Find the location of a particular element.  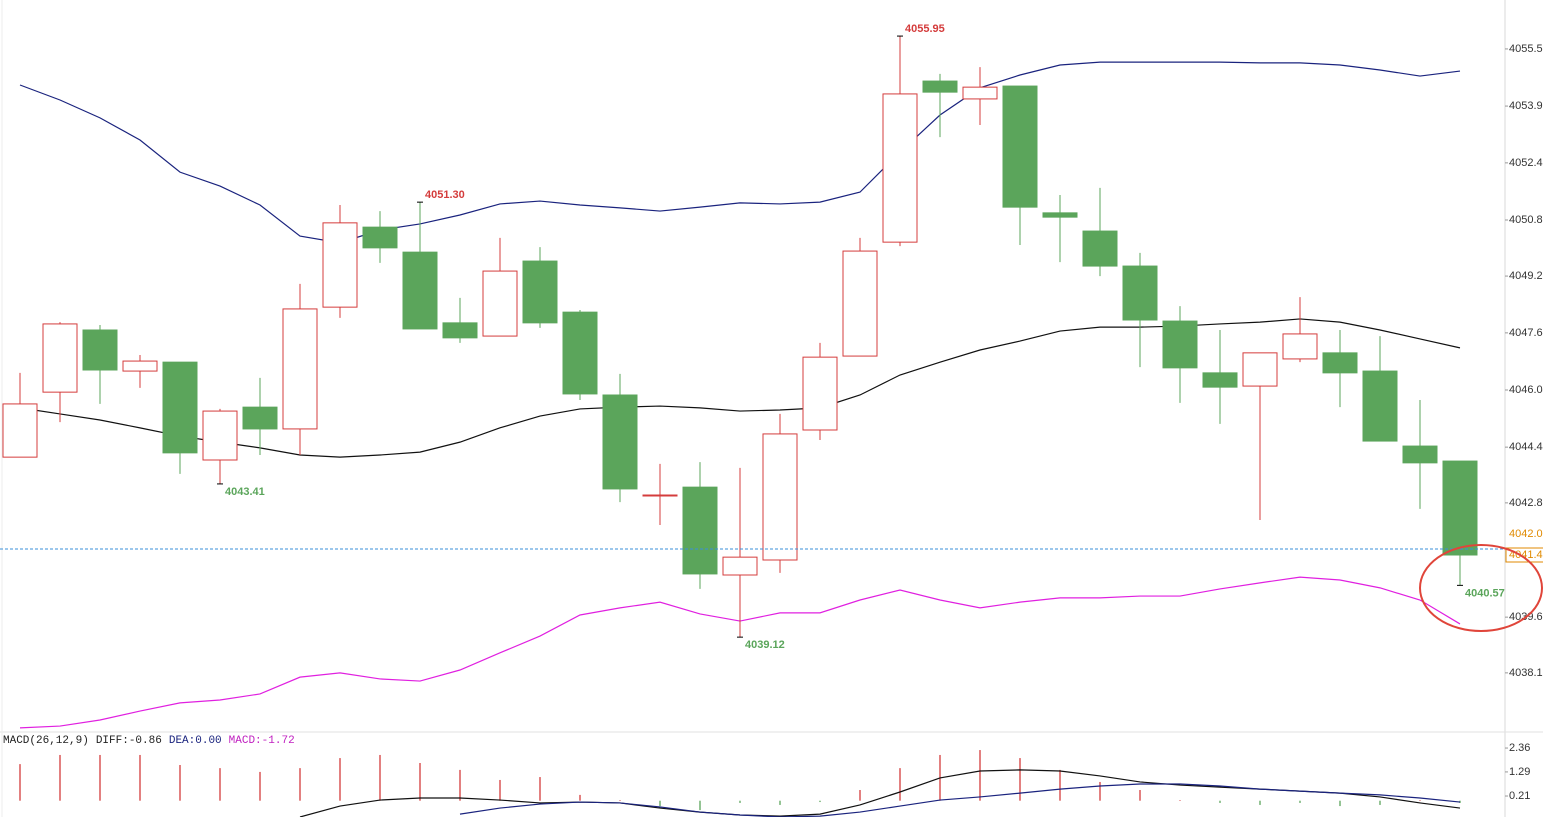

y-tick-label: 4053.99 is located at coordinates (1526, 106).